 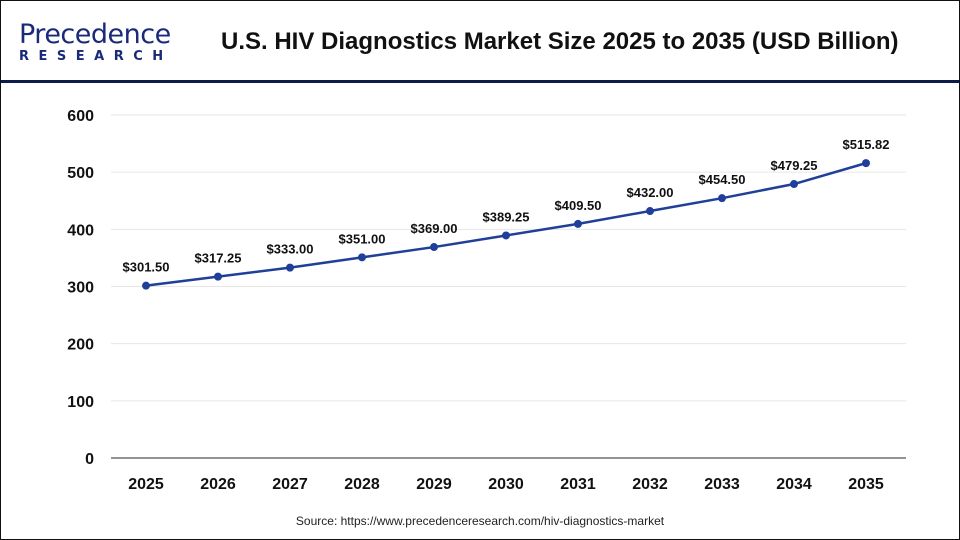 I want to click on data-label: $454.50, so click(x=722, y=179).